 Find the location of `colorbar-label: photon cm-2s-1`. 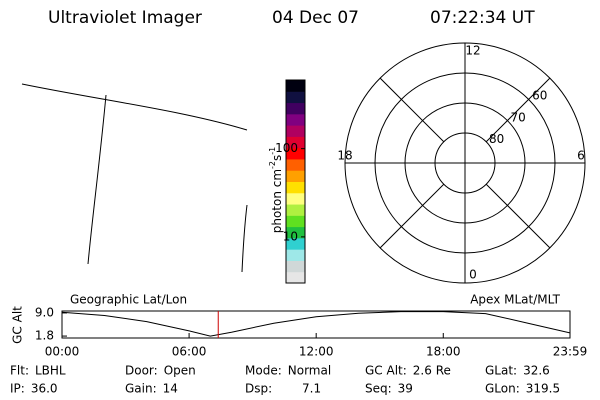

colorbar-label: photon cm-2s-1 is located at coordinates (276, 190).